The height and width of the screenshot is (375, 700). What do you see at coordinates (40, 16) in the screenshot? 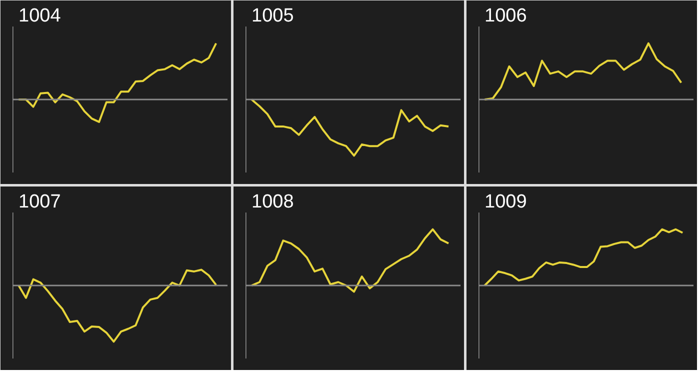
I see `chart-title: 1004` at bounding box center [40, 16].